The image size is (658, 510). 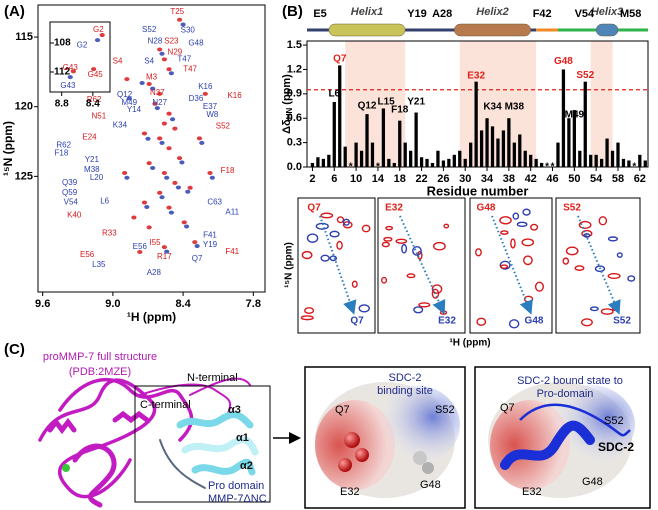 I want to click on residue-label: E32, so click(x=350, y=492).